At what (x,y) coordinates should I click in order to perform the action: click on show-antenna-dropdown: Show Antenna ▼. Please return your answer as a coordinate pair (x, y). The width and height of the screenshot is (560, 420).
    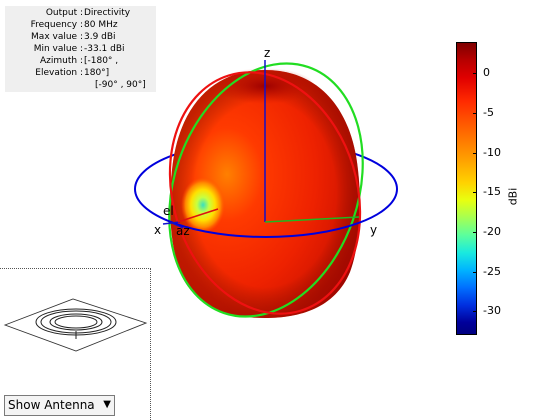
    Looking at the image, I should click on (59, 405).